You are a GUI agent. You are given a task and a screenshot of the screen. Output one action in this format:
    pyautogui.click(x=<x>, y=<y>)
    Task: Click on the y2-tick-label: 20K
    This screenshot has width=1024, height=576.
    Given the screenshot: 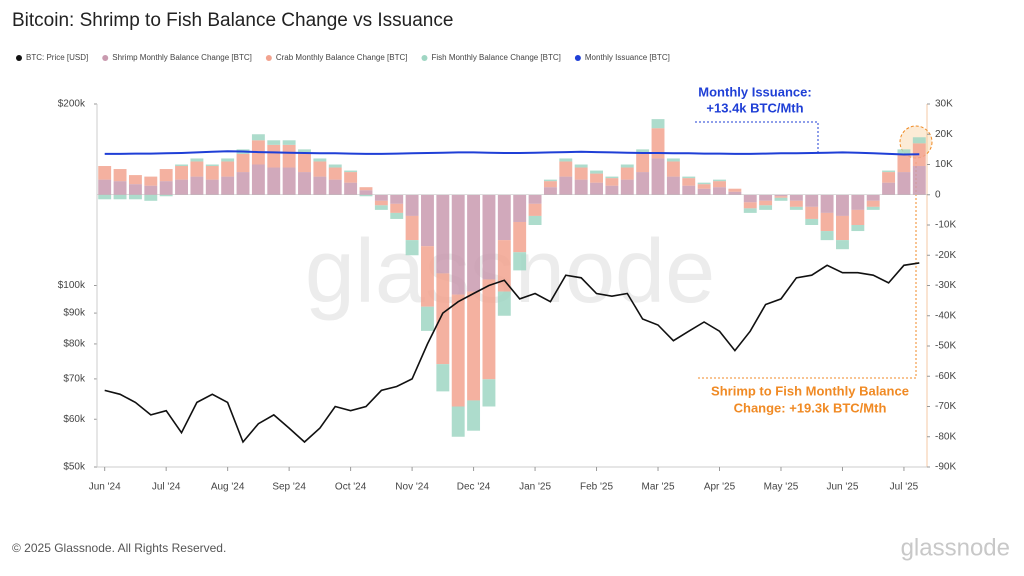 What is the action you would take?
    pyautogui.click(x=944, y=134)
    